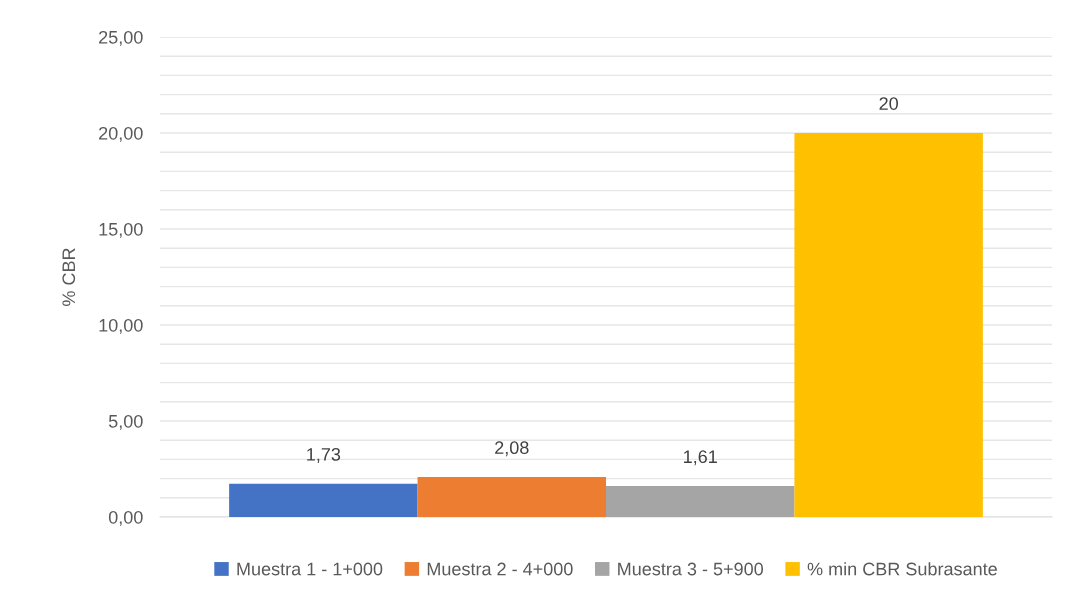  I want to click on y-tick-label: 5,00, so click(125, 422).